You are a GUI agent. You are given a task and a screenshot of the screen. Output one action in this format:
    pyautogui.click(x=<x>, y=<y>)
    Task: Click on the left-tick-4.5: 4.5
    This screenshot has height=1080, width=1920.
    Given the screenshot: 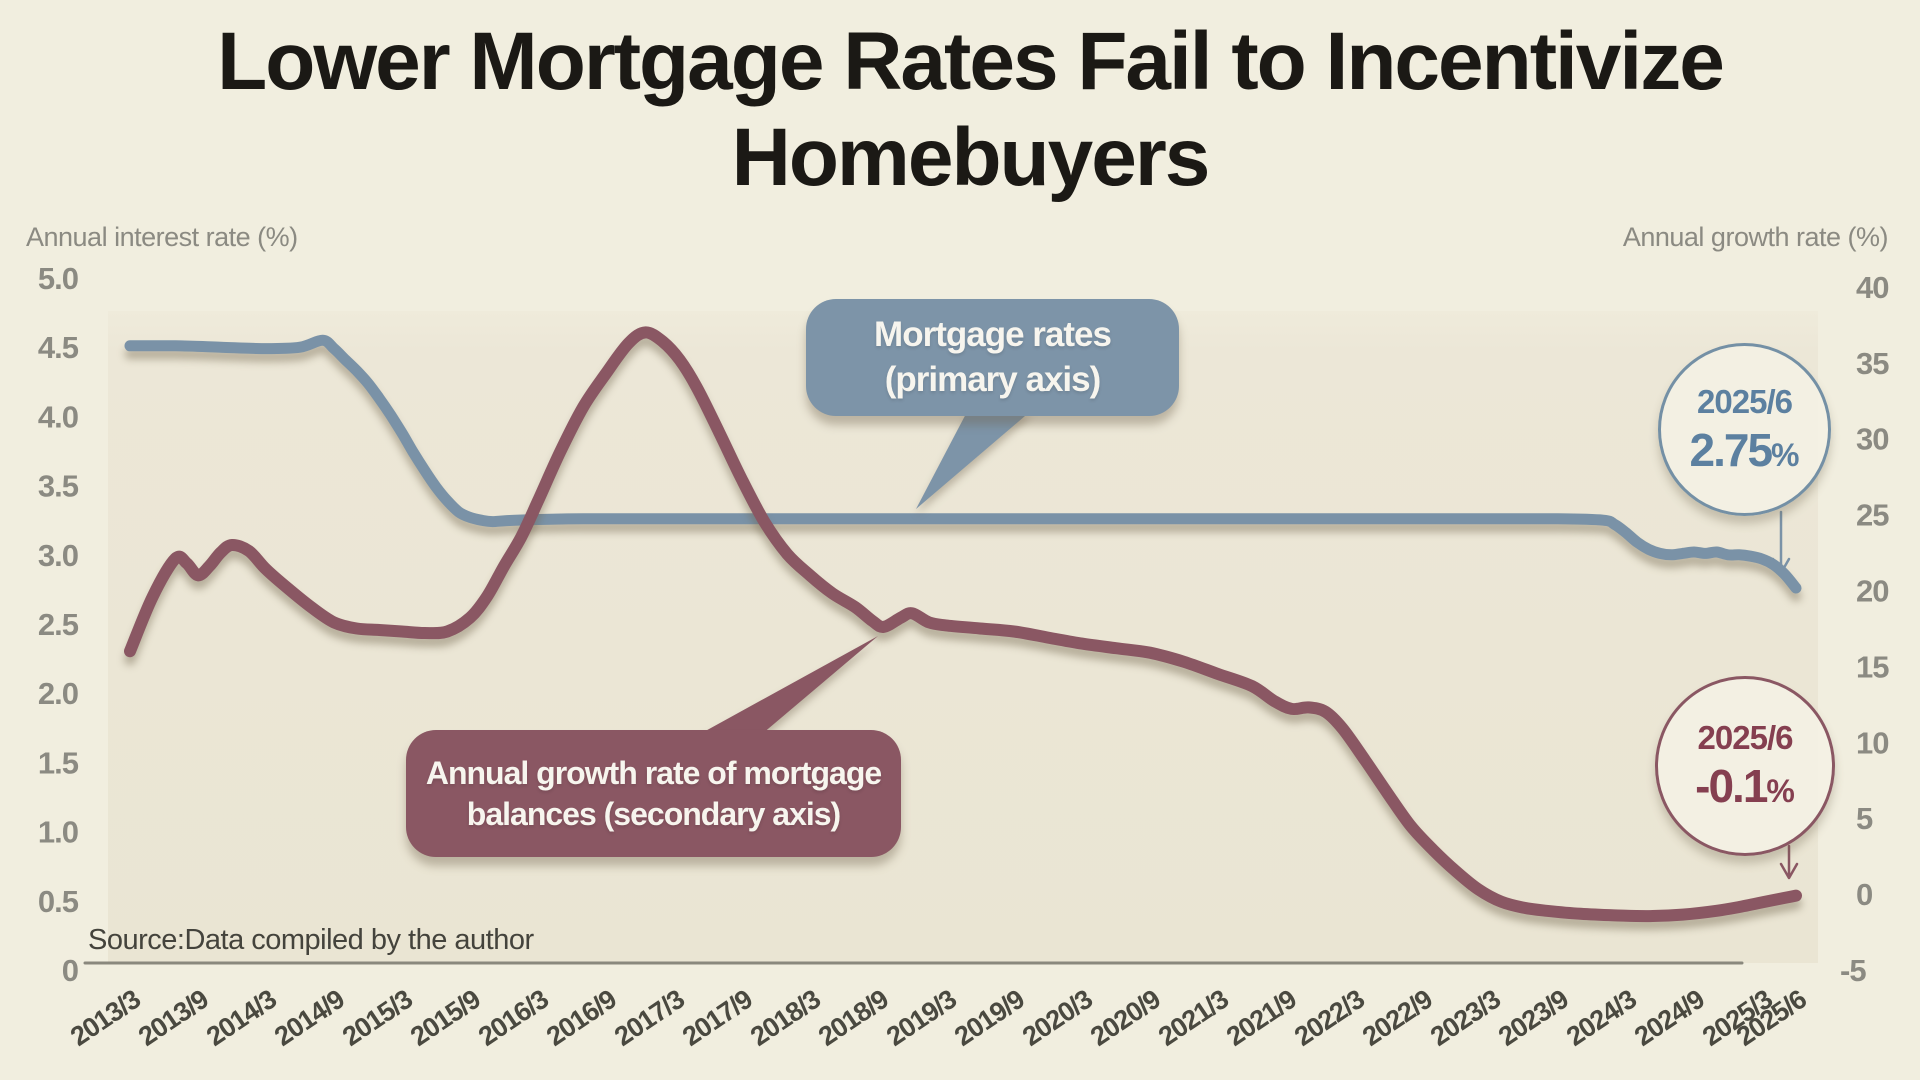 What is the action you would take?
    pyautogui.click(x=58, y=347)
    